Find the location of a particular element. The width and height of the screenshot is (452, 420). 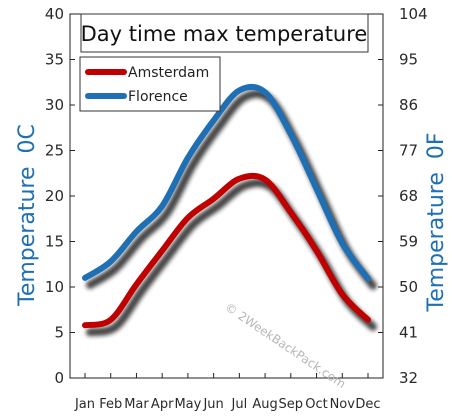

left-axis-title-text: Temperature is located at coordinates (27, 237).